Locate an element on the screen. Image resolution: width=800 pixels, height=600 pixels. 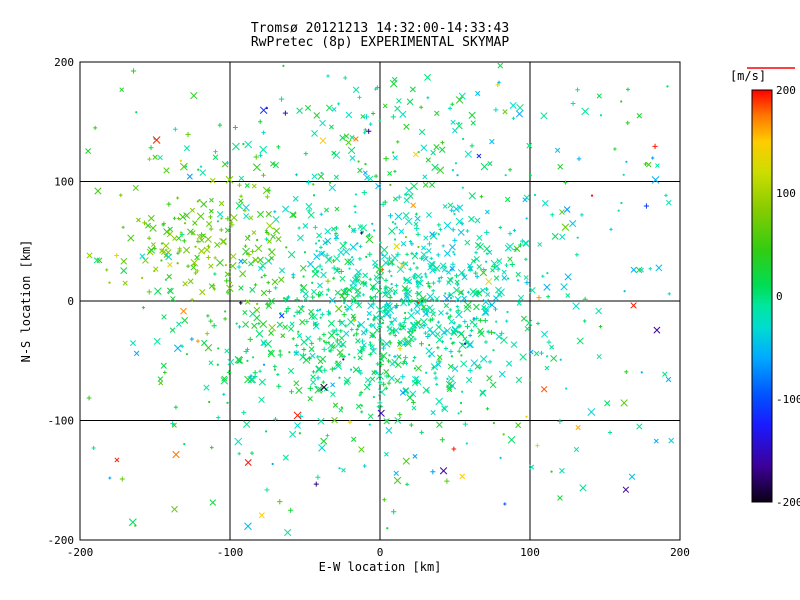
colorbar-tick-label: 200 is located at coordinates (786, 90).